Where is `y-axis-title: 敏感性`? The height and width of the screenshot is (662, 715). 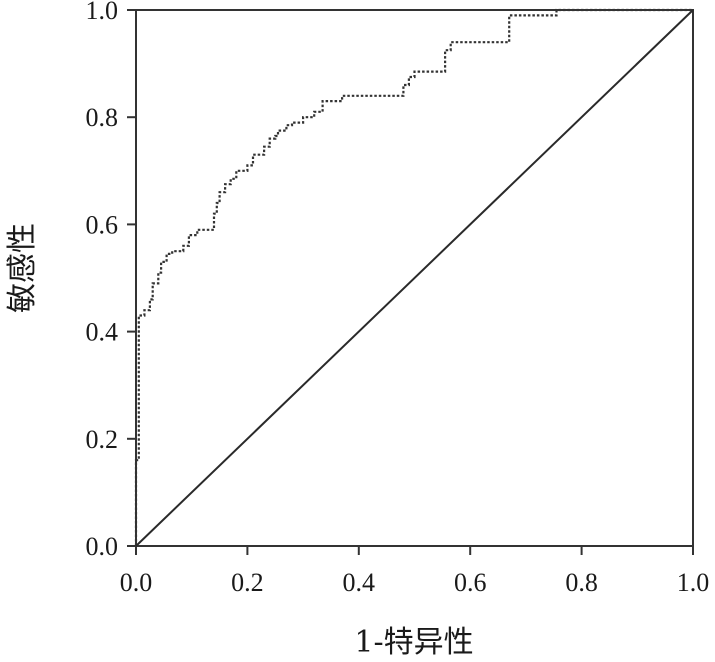 y-axis-title: 敏感性 is located at coordinates (22, 268).